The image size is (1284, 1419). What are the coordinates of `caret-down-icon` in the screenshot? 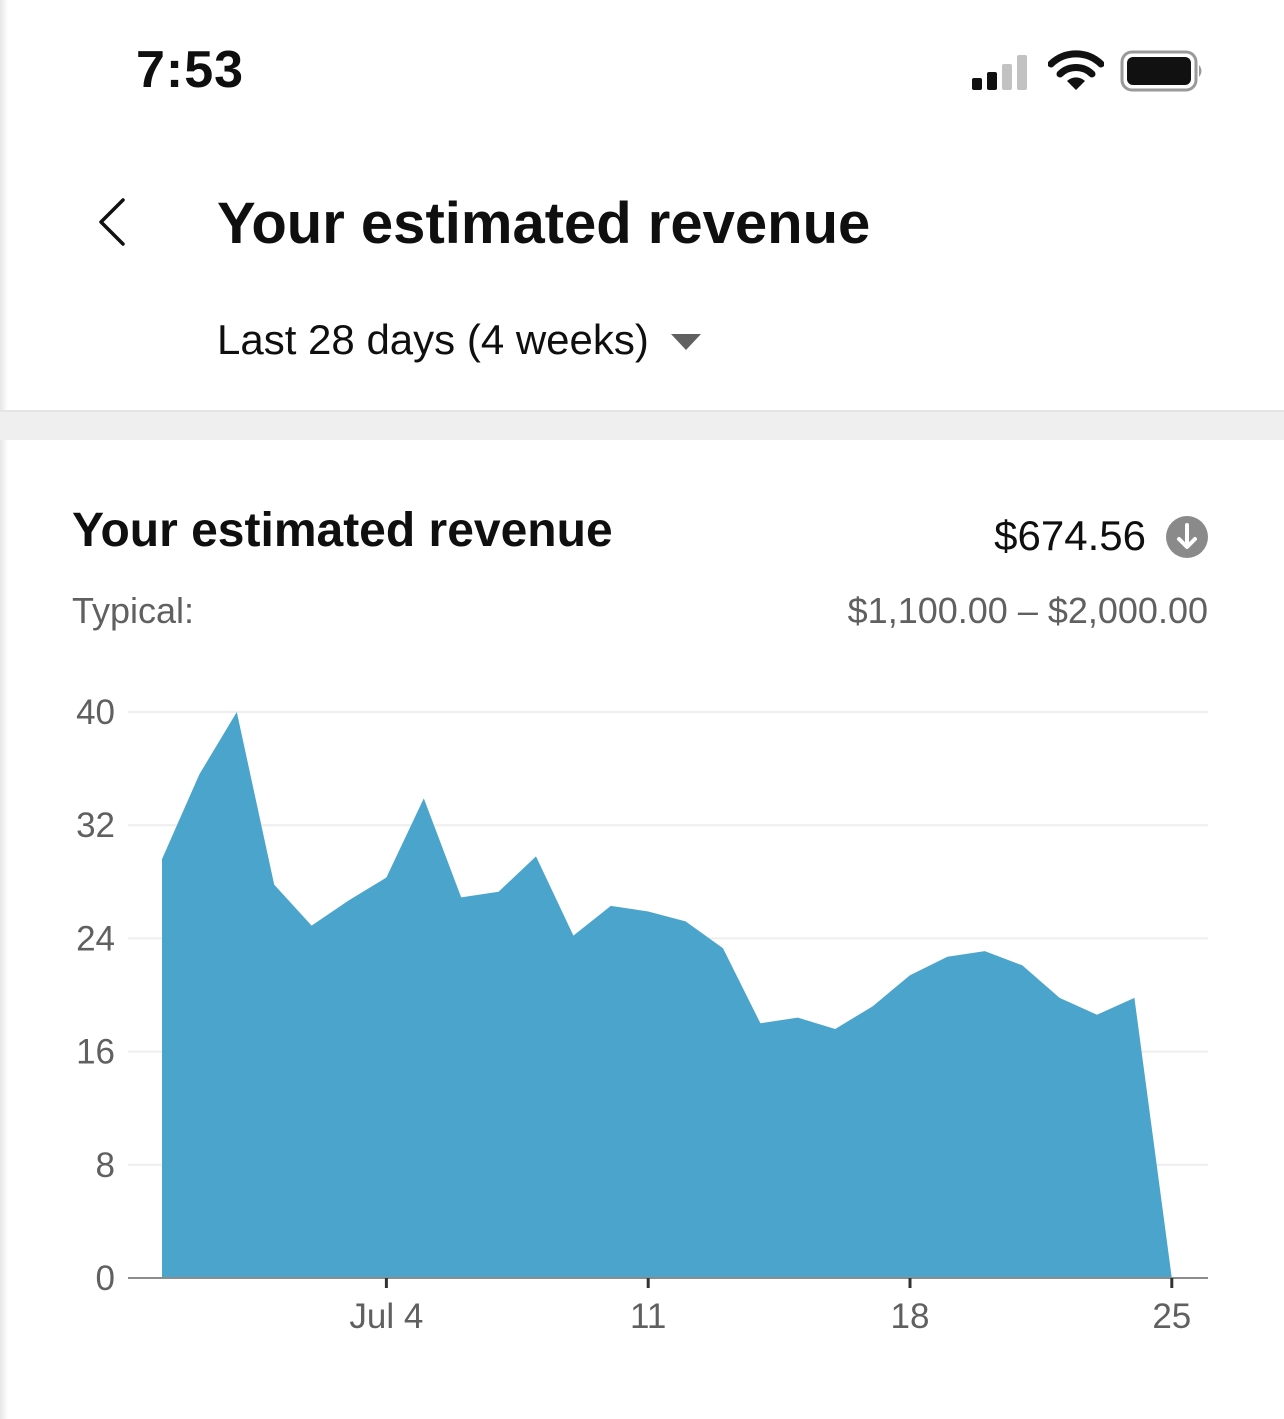 It's located at (685, 342).